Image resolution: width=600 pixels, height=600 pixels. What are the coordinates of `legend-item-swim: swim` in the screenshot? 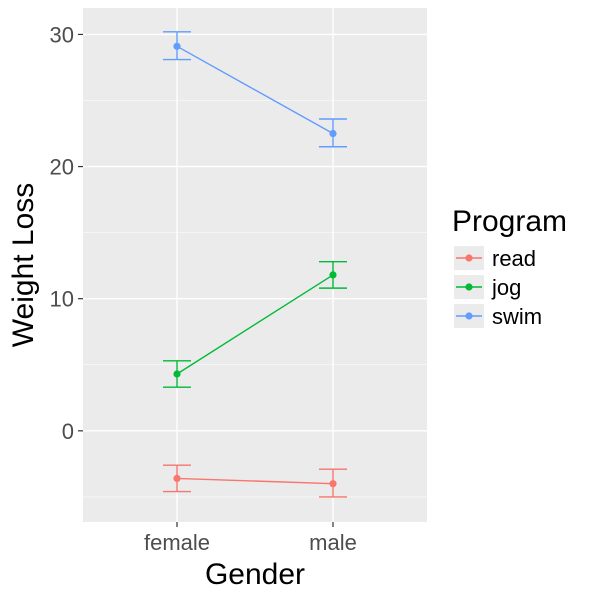 It's located at (498, 316).